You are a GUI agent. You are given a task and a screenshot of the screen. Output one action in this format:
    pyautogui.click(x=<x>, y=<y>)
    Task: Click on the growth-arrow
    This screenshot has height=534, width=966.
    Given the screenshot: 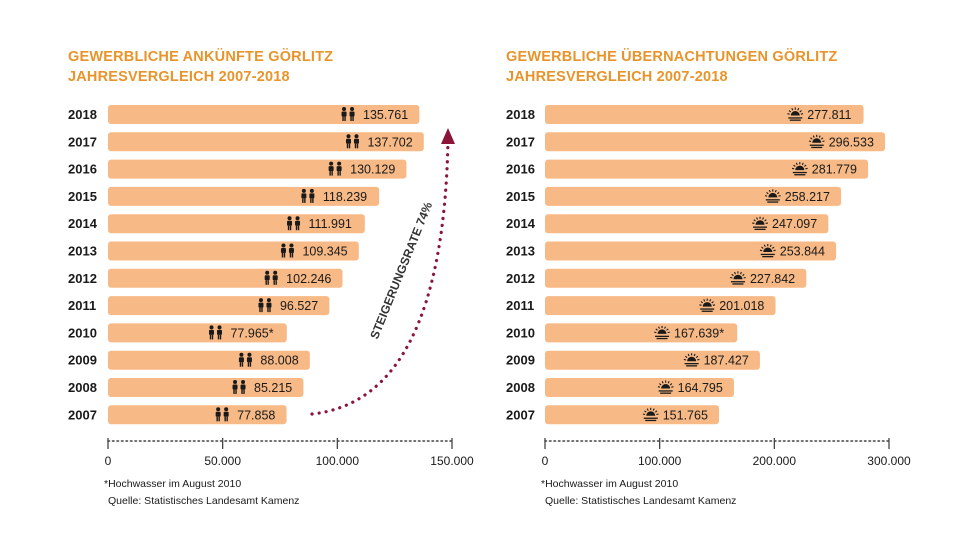 What is the action you would take?
    pyautogui.click(x=380, y=277)
    